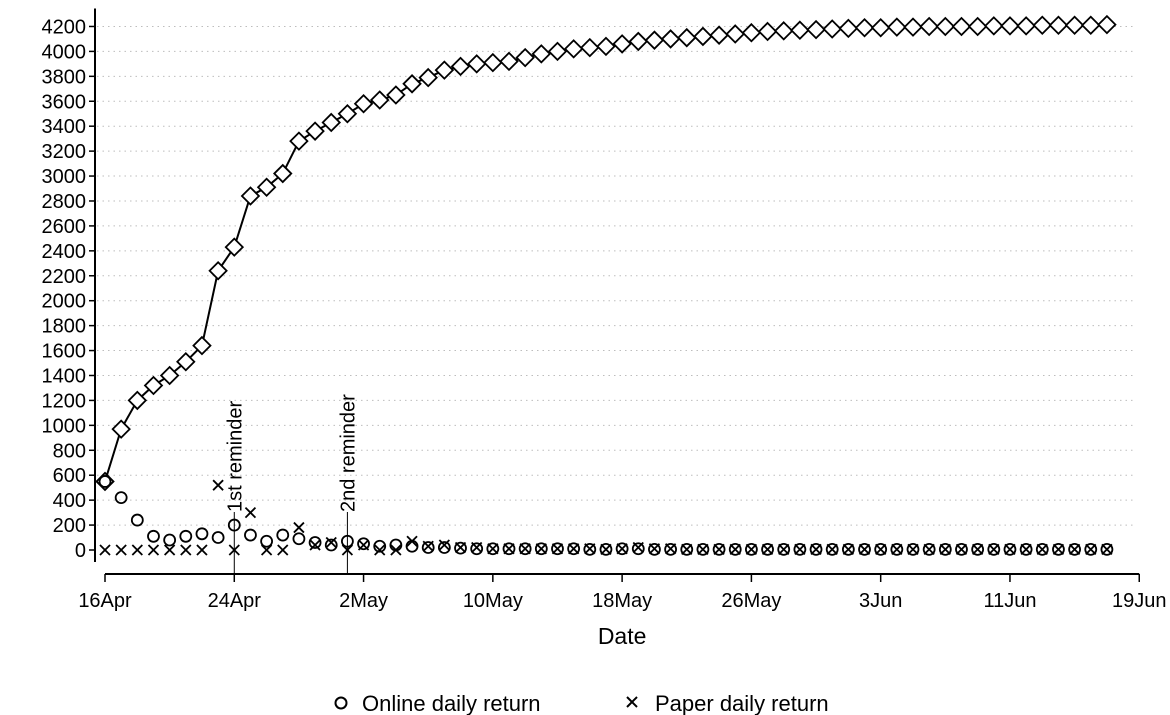 This screenshot has width=1170, height=715. What do you see at coordinates (64, 426) in the screenshot?
I see `y-tick-label: 1000` at bounding box center [64, 426].